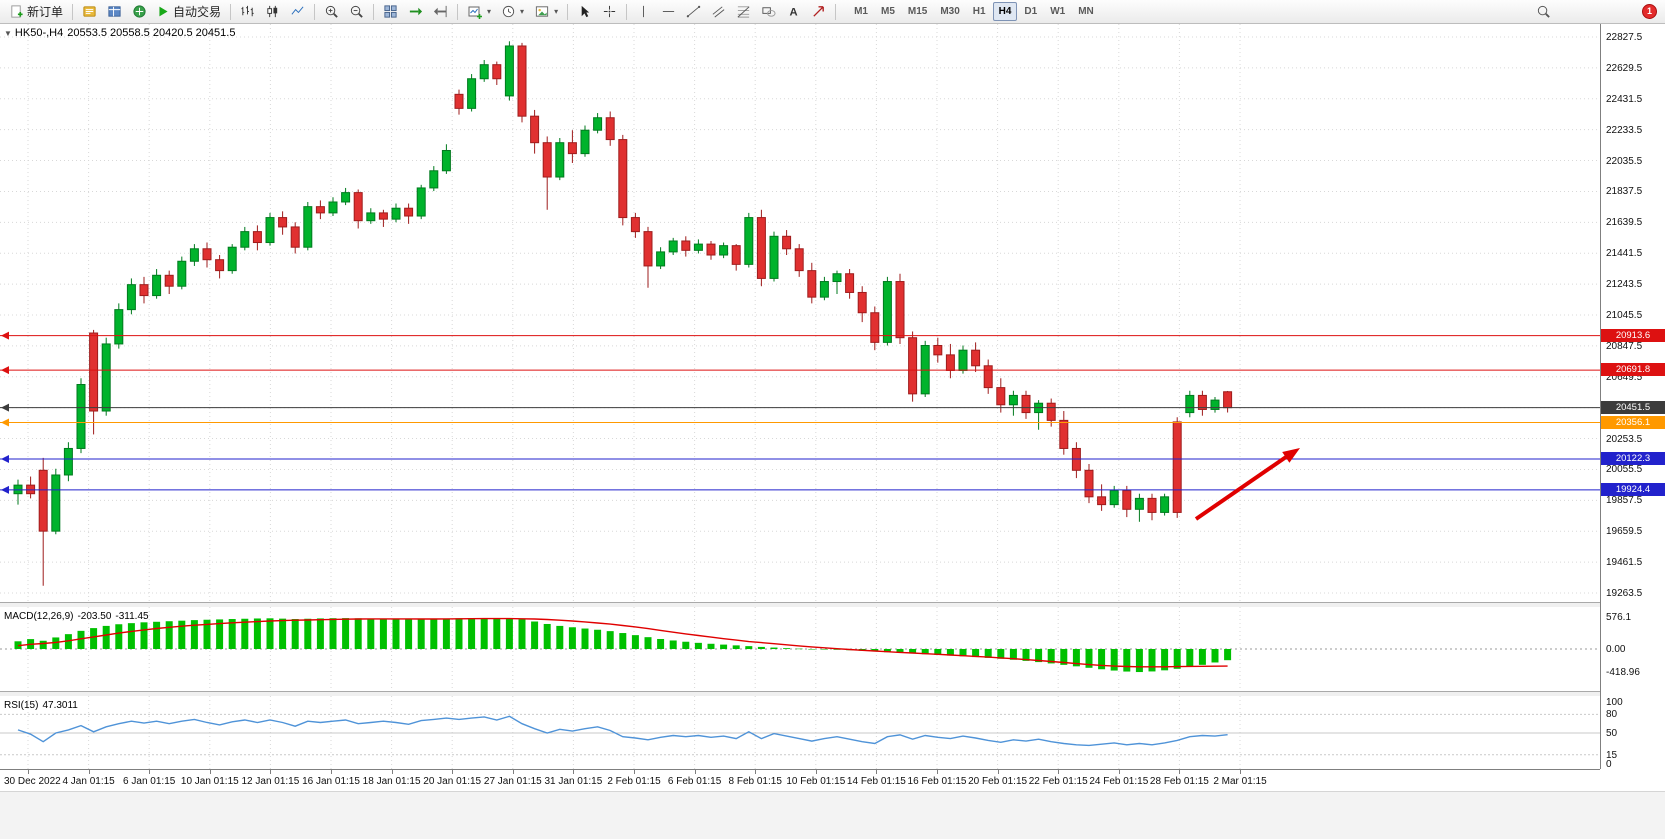  Describe the element at coordinates (1247, 484) in the screenshot. I see `trend-arrow-annotation` at that location.